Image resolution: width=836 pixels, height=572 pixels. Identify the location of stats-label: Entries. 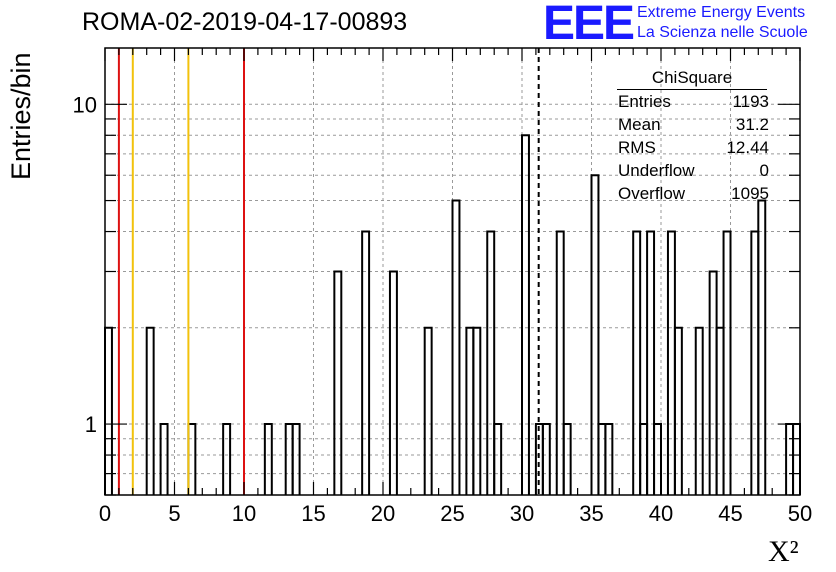
(644, 101).